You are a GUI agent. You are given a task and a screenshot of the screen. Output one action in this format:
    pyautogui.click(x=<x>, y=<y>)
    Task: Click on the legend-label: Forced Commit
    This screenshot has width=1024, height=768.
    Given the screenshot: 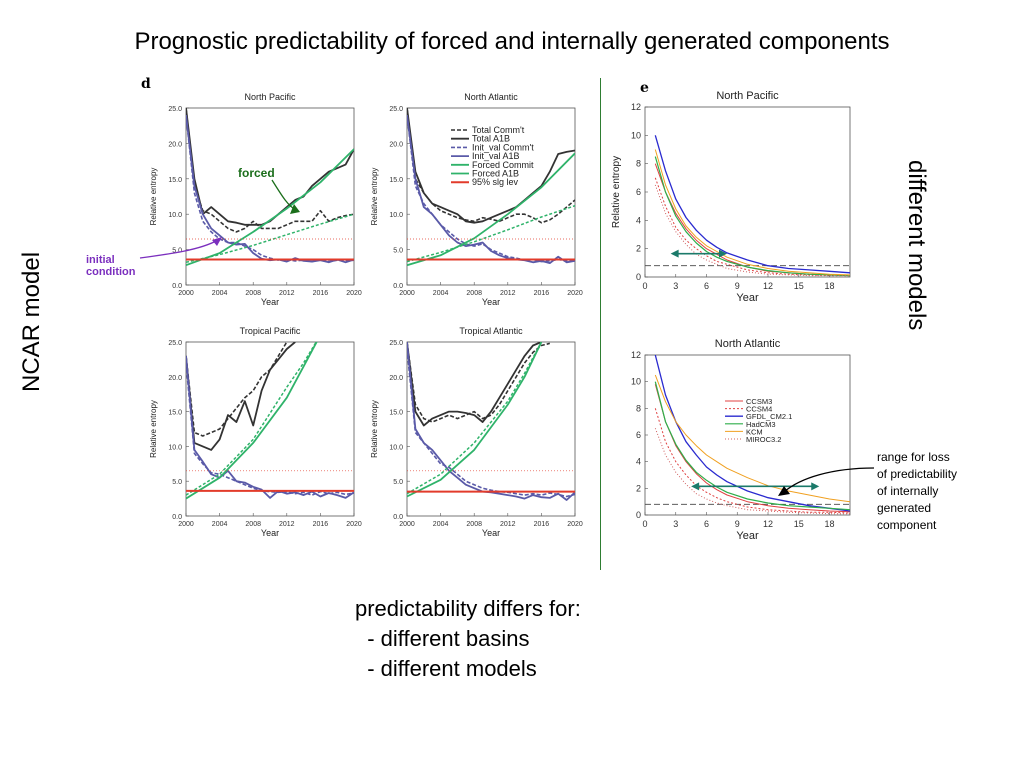 What is the action you would take?
    pyautogui.click(x=503, y=165)
    